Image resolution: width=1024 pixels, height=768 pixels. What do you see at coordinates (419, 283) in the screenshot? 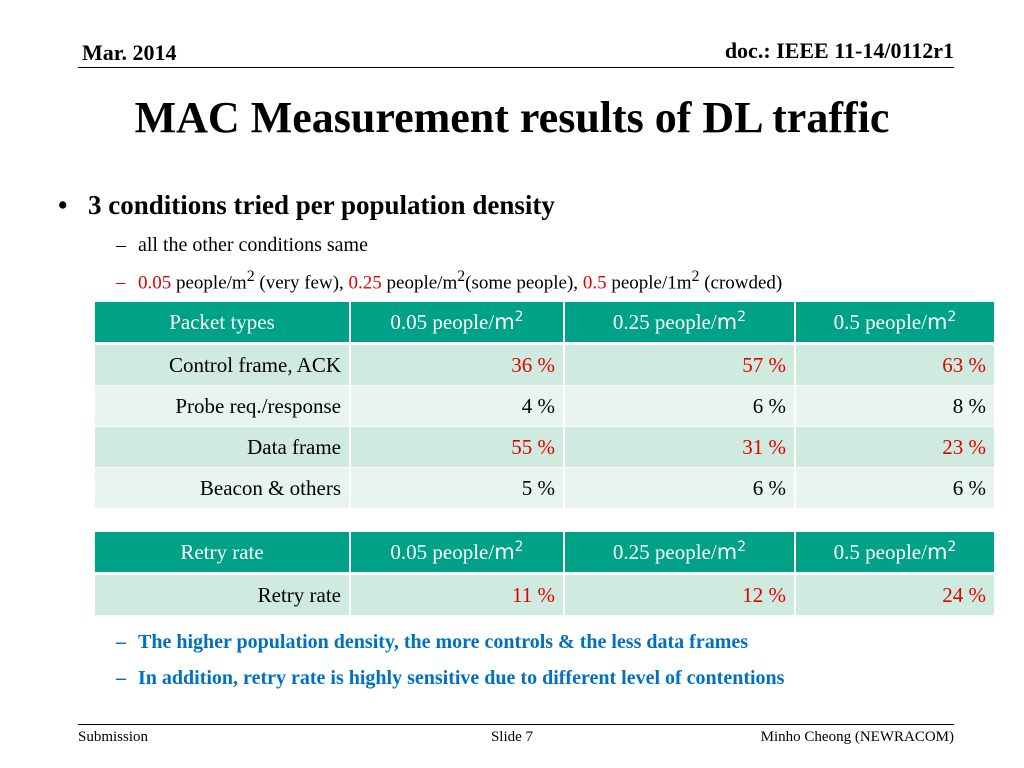
I see `density-text-2: people/m` at bounding box center [419, 283].